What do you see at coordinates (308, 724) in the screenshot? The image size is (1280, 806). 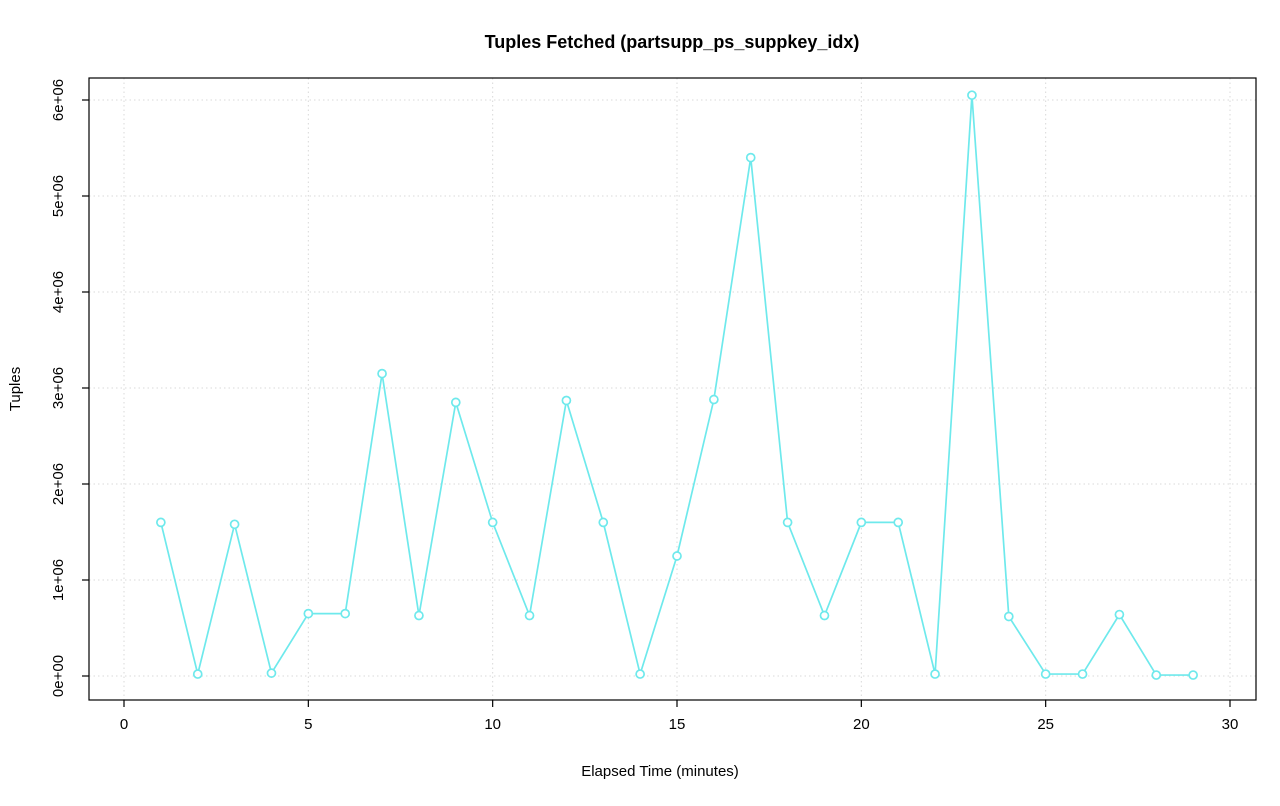 I see `x-tick-label: 5` at bounding box center [308, 724].